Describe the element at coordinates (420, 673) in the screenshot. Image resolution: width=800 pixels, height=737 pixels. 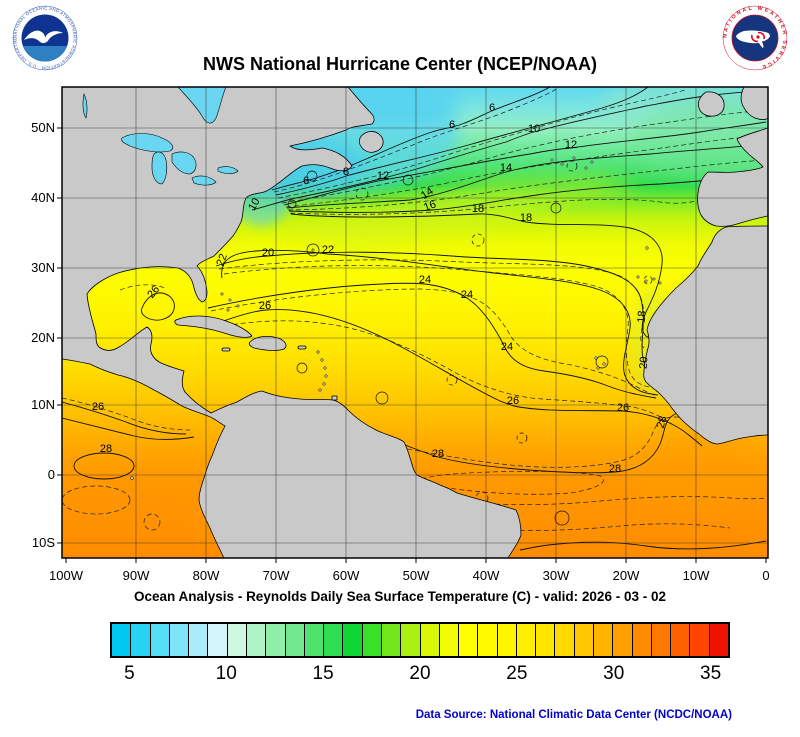
I see `colorbar-tick-label: 20` at that location.